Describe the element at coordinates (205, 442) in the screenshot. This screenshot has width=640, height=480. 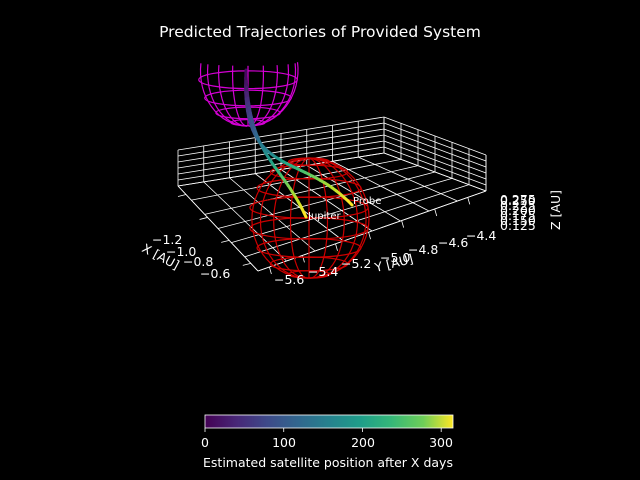
I see `colorbar-tick-label: 0` at that location.